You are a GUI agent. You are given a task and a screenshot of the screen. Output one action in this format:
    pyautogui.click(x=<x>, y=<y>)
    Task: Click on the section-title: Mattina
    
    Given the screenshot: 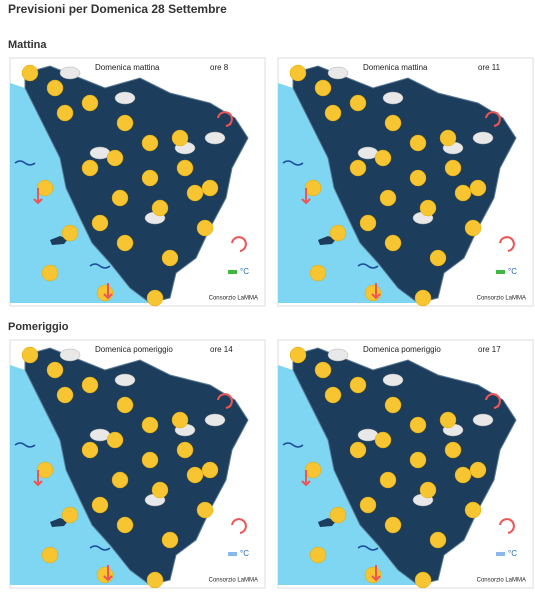 What is the action you would take?
    pyautogui.click(x=27, y=45)
    